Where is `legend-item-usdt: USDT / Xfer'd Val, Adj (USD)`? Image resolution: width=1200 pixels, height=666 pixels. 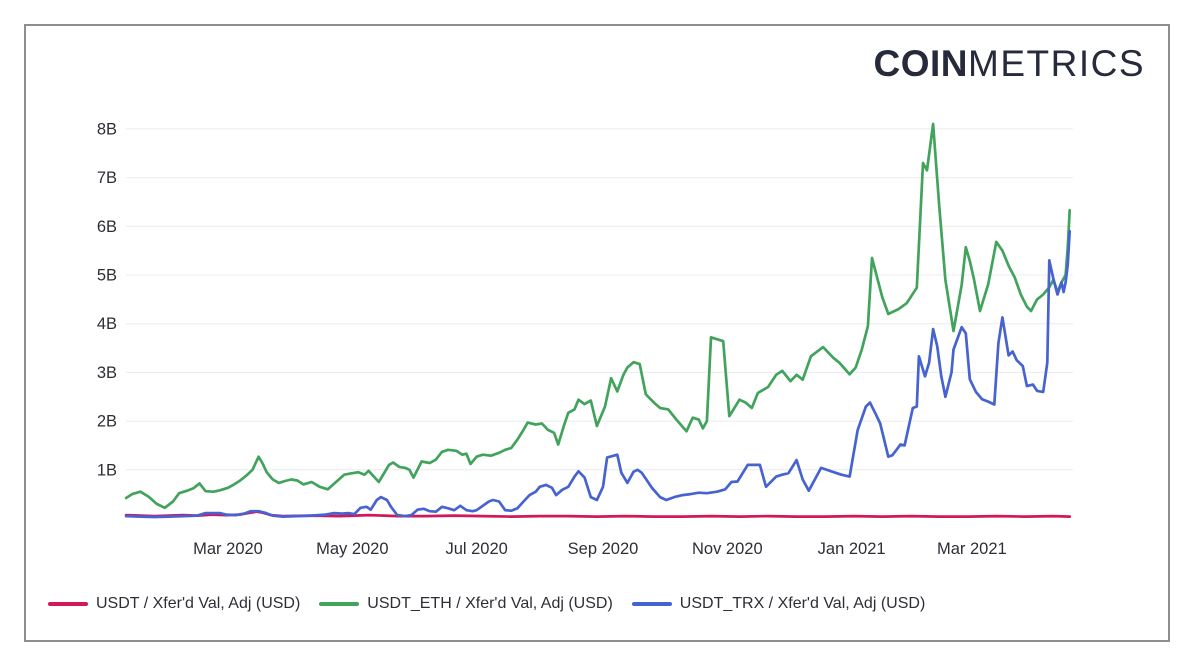
legend-item-usdt: USDT / Xfer'd Val, Adj (USD) is located at coordinates (174, 604).